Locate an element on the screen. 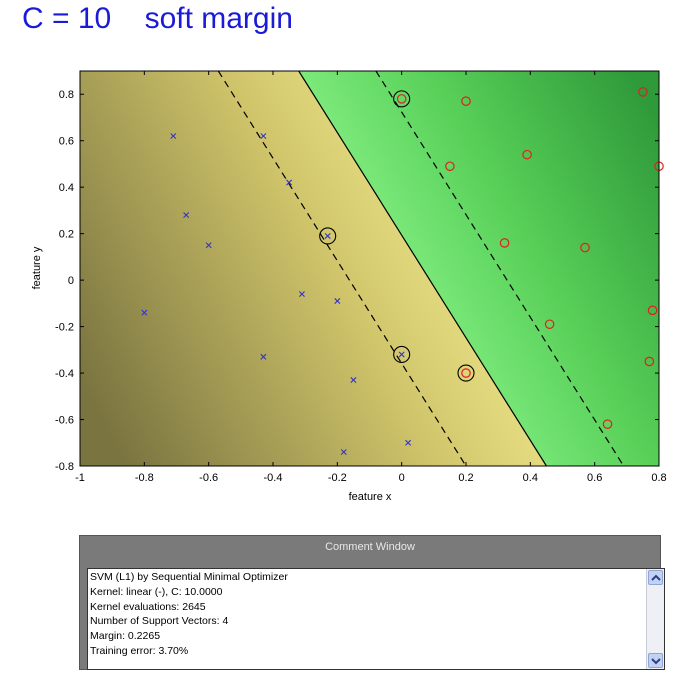 The image size is (681, 677). y-tick-label: -0.4 is located at coordinates (64, 374).